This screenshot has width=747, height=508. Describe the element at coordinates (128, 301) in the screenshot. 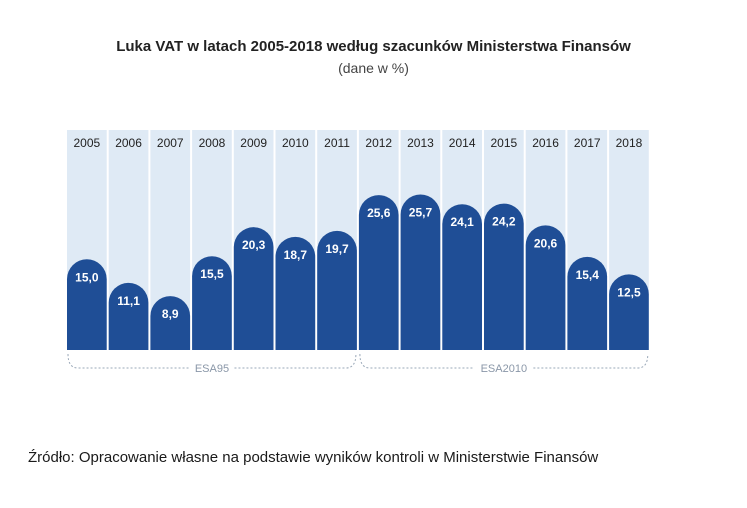

I see `data-label: 11,1` at that location.